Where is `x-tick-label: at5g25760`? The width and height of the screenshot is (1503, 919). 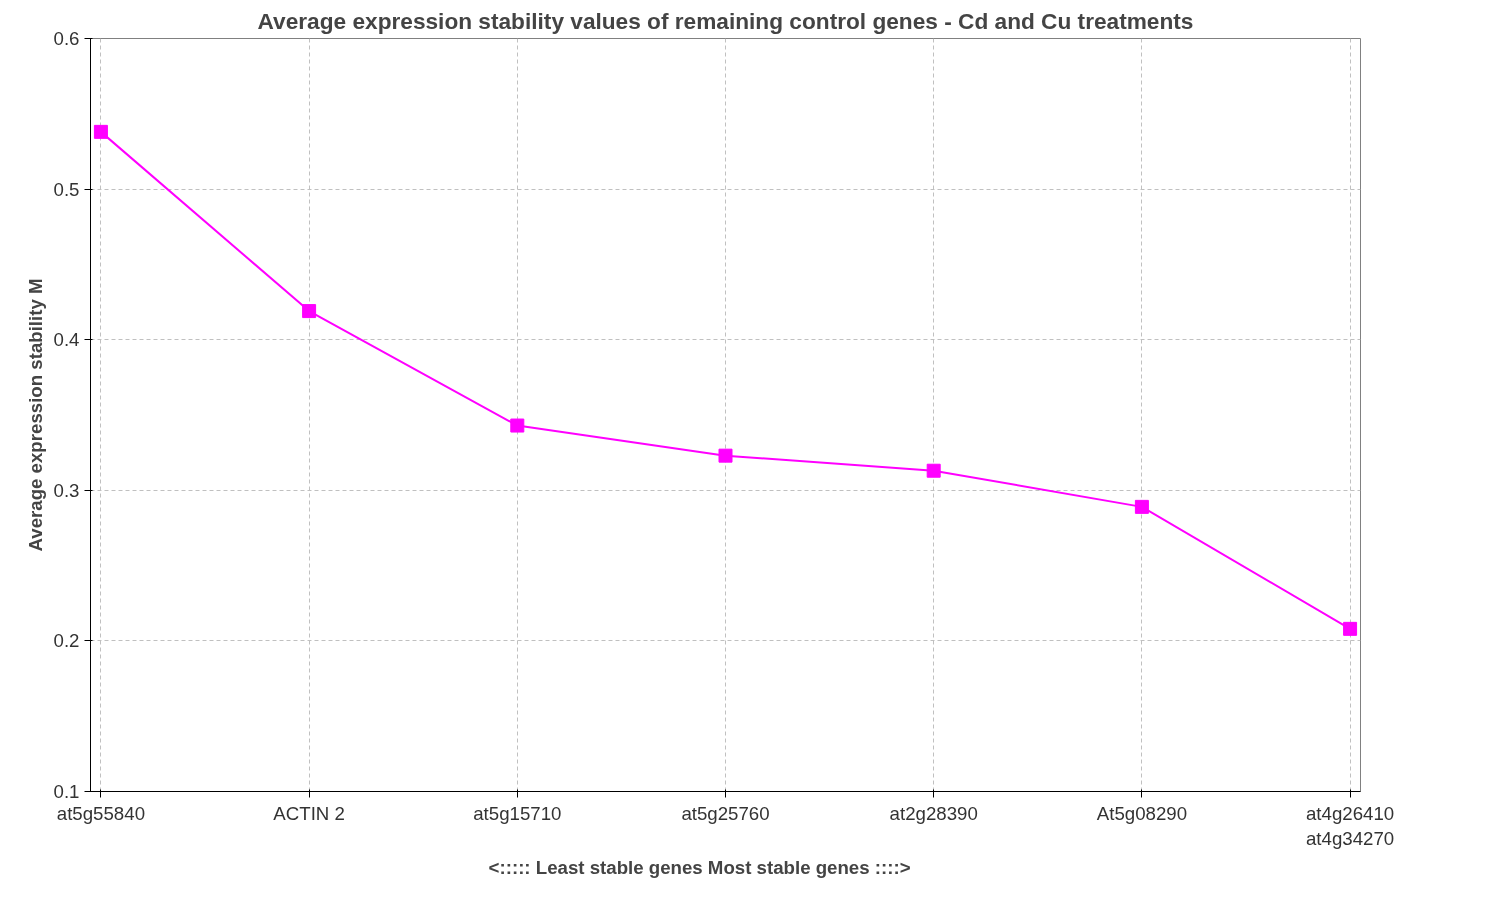
x-tick-label: at5g25760 is located at coordinates (725, 813).